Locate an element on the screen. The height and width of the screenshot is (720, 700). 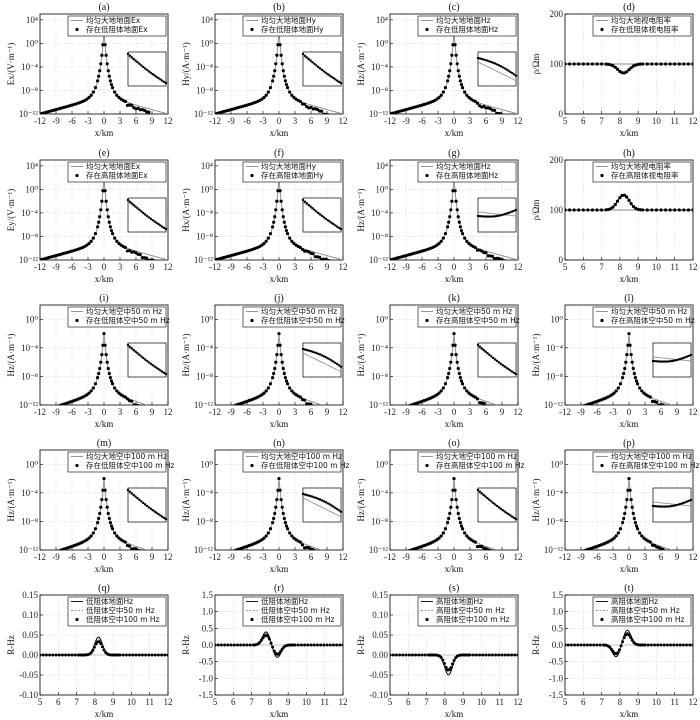
x-tick-label: 5 is located at coordinates (215, 702).